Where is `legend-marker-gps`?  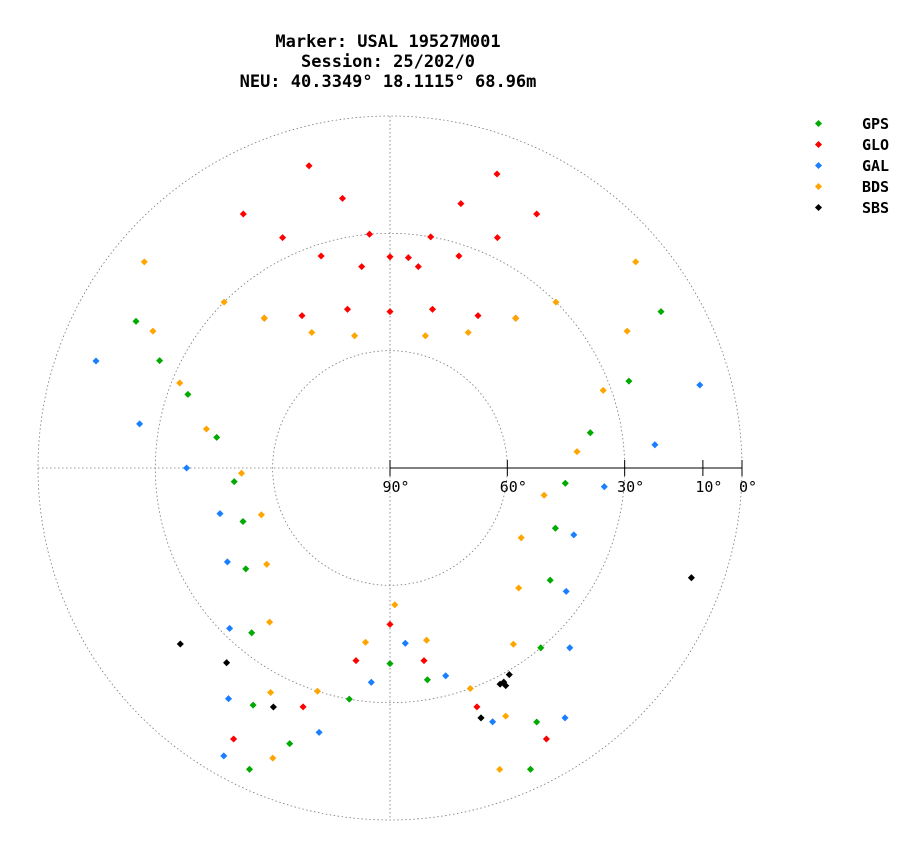
legend-marker-gps is located at coordinates (818, 123).